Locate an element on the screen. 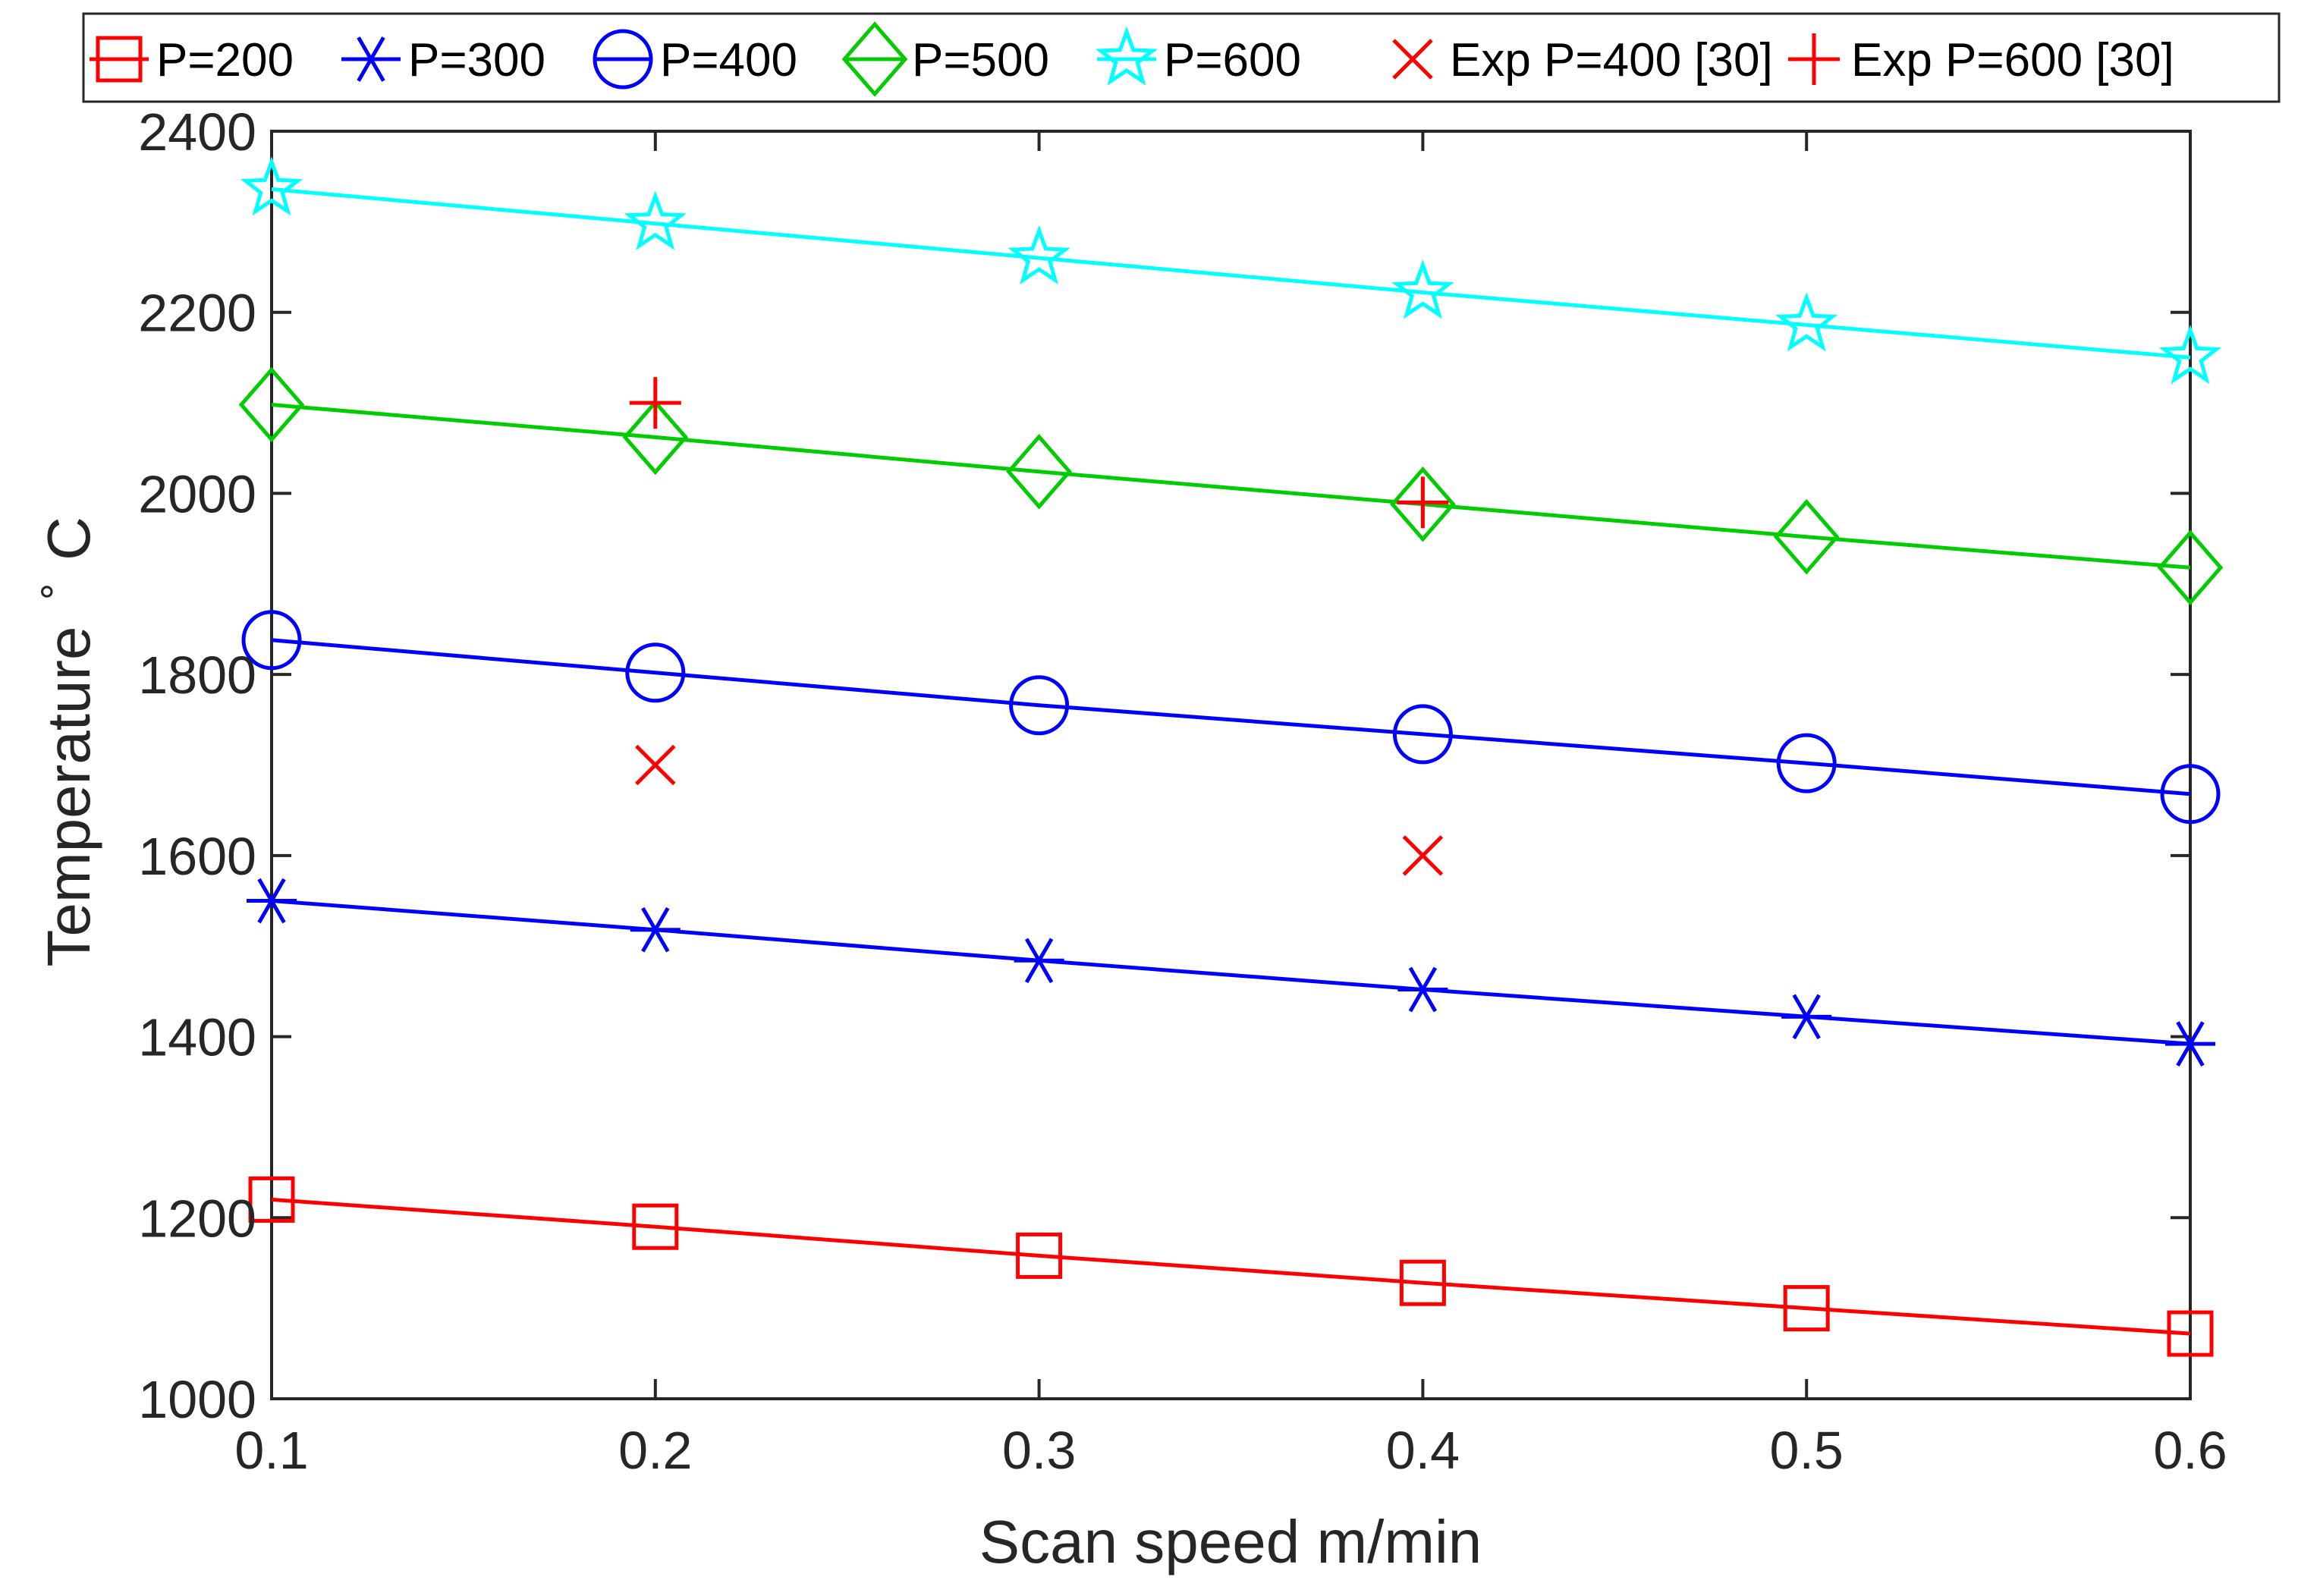 The width and height of the screenshot is (2298, 1596). legend-entry: P=300 is located at coordinates (443, 60).